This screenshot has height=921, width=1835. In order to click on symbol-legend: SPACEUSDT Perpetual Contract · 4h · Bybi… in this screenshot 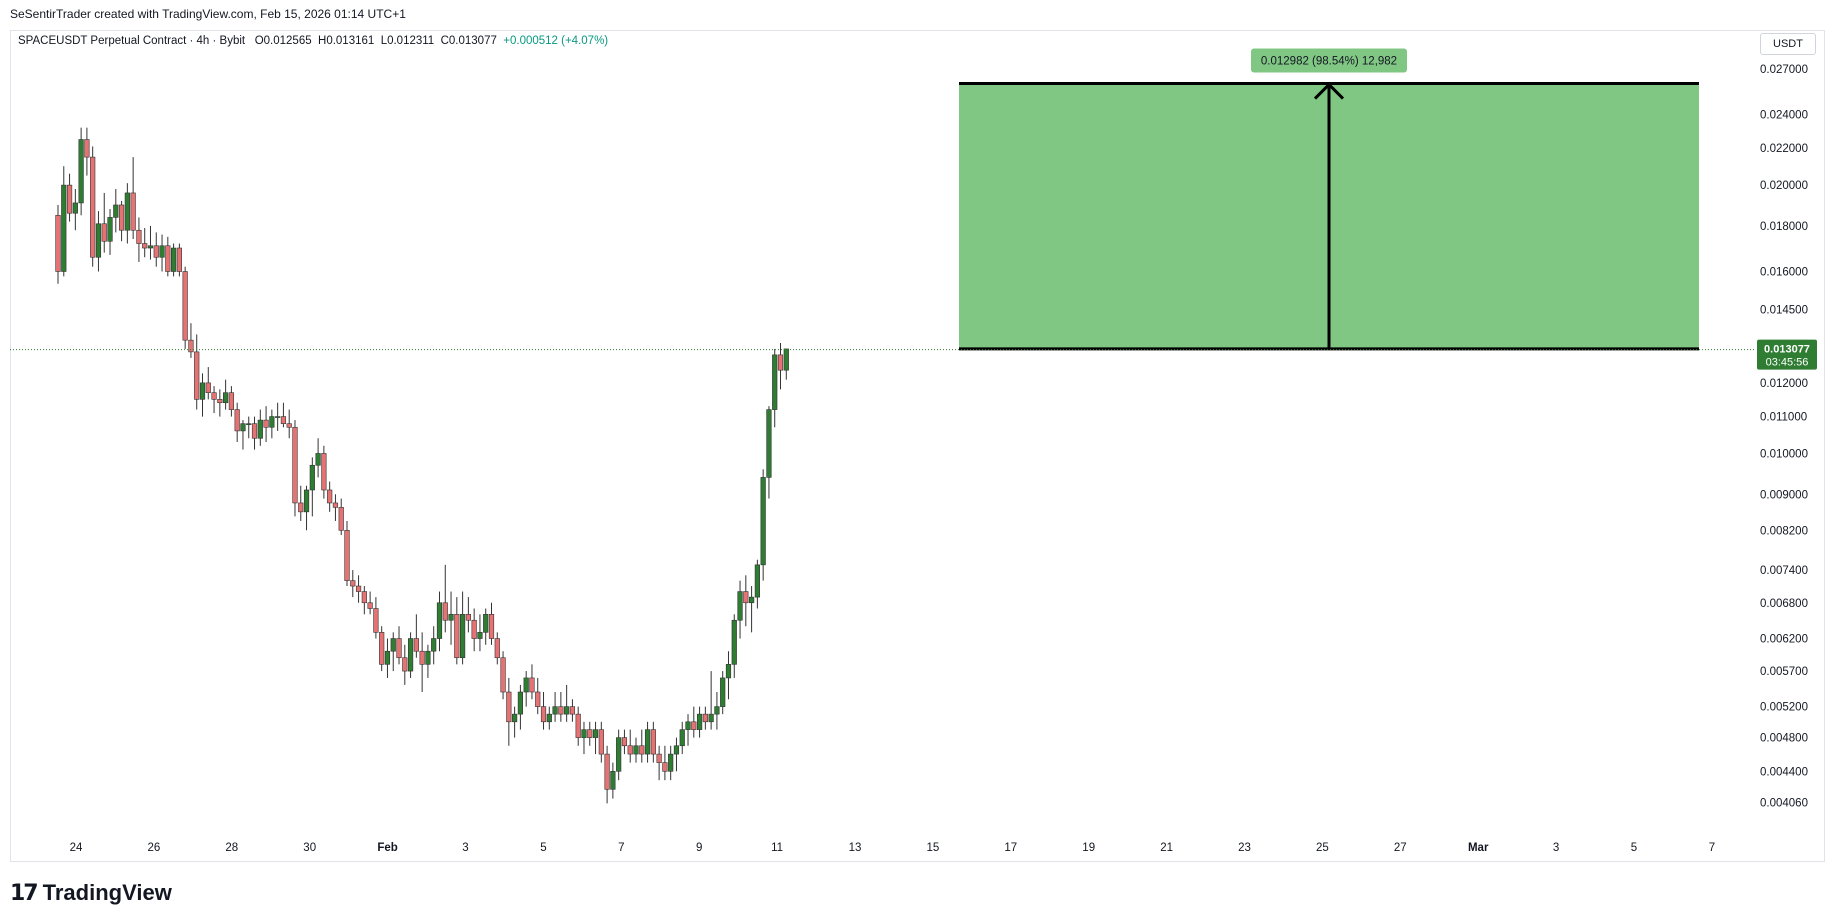, I will do `click(313, 41)`.